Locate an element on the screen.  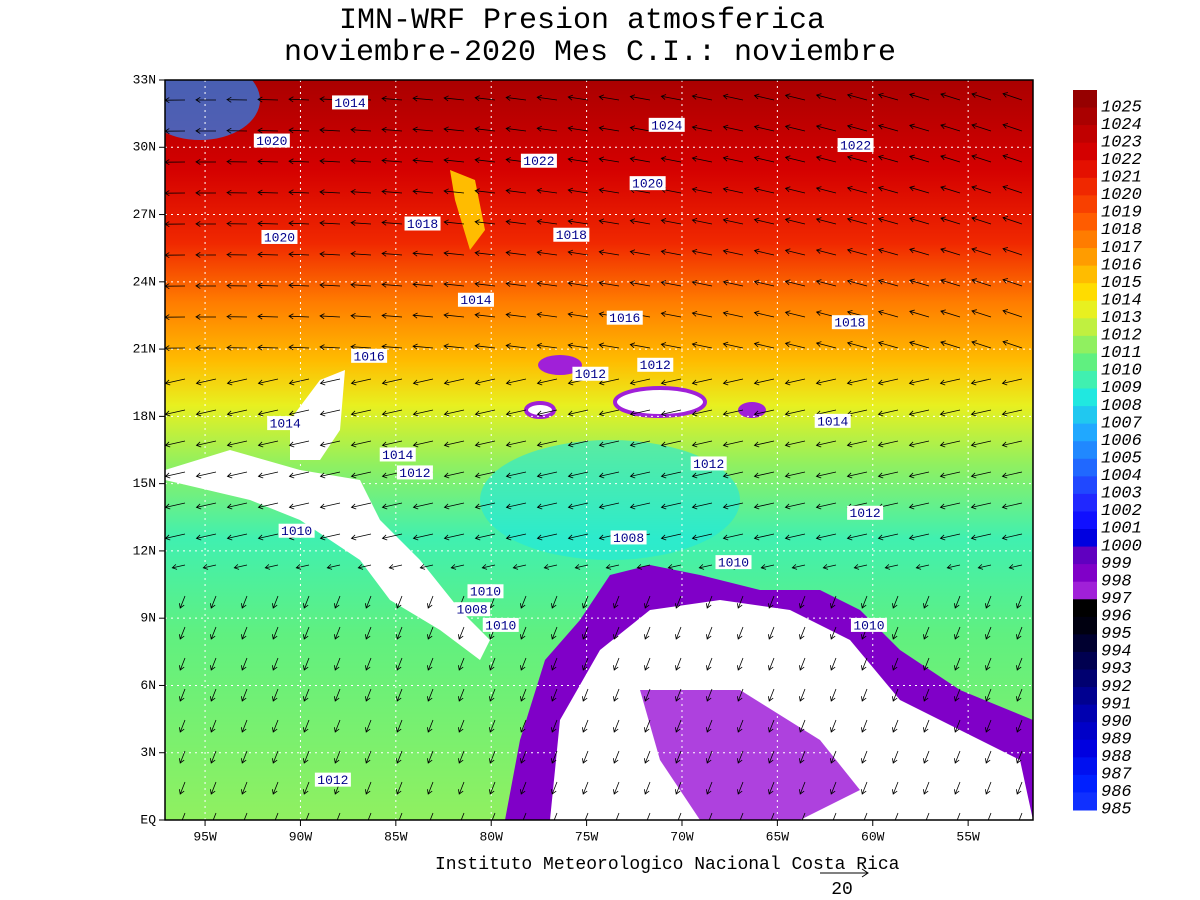
colorbar-label: 1006 is located at coordinates (1121, 441).